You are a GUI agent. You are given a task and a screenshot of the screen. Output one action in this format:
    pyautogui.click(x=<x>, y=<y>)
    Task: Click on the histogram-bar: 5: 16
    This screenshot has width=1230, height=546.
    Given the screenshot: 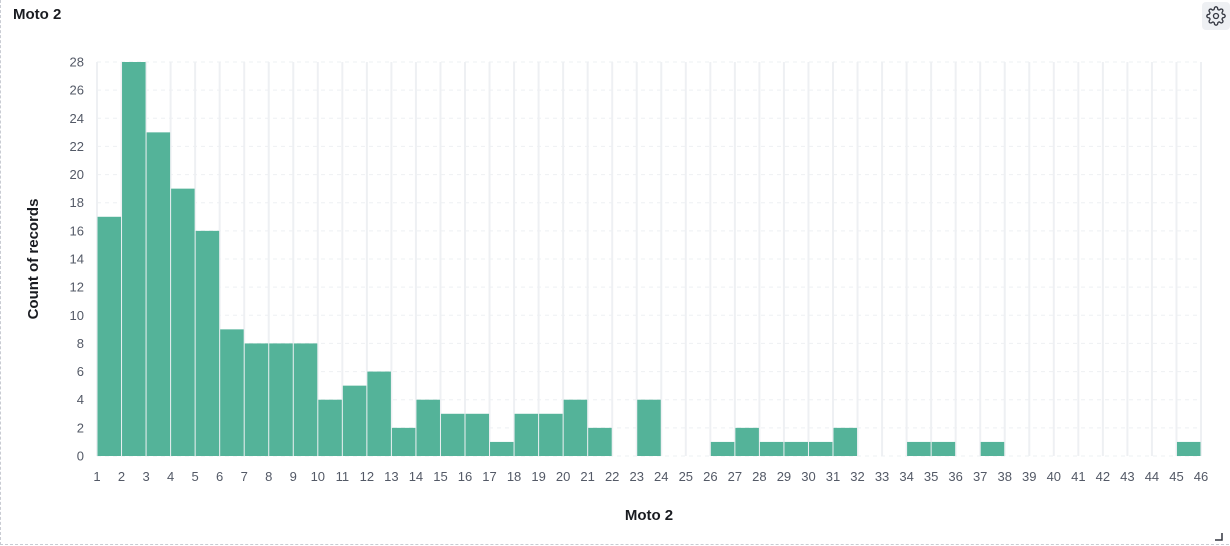 What is the action you would take?
    pyautogui.click(x=207, y=343)
    